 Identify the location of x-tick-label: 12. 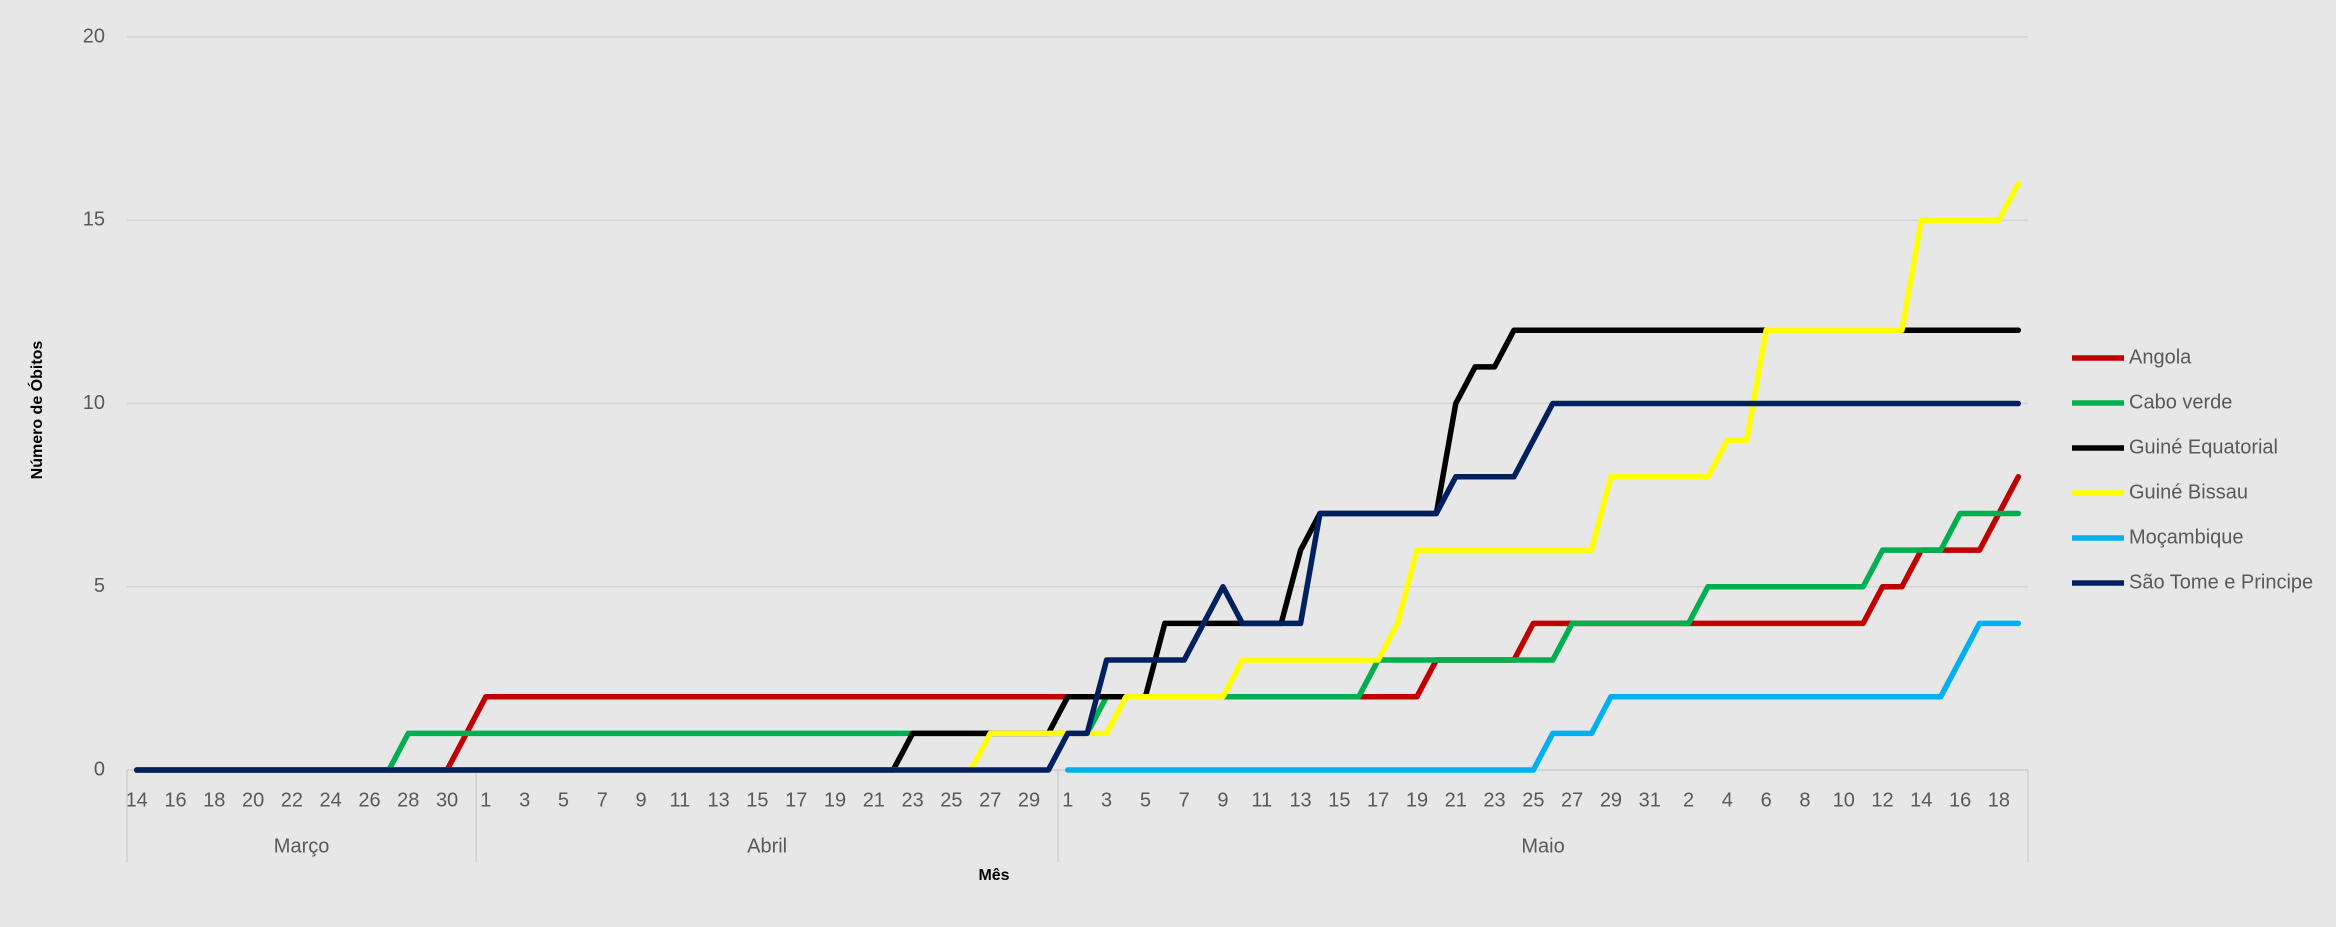
(1882, 800).